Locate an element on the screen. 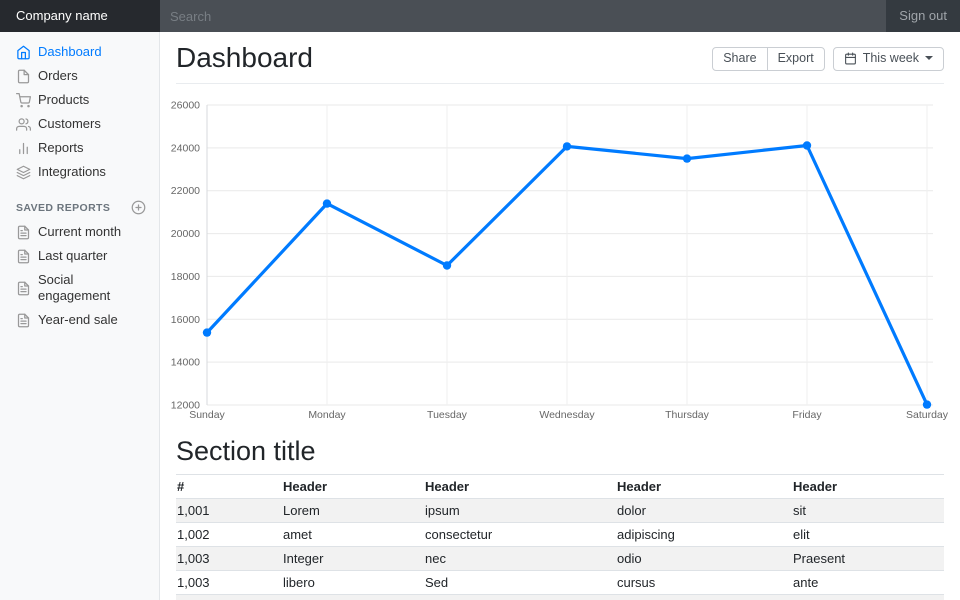  table-row: 1,001 Lorem ipsum dolor sit is located at coordinates (560, 510).